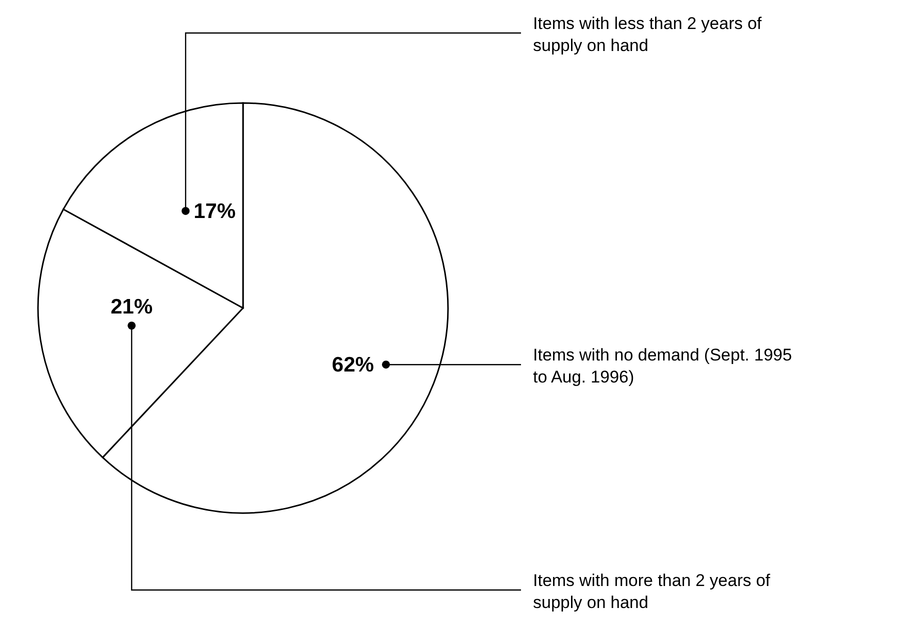 The height and width of the screenshot is (621, 899). Describe the element at coordinates (215, 211) in the screenshot. I see `data-label: 17%` at that location.